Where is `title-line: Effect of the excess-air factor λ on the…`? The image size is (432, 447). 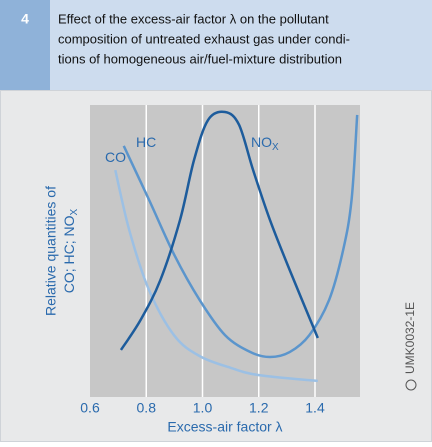
title-line: Effect of the excess-air factor λ on the… is located at coordinates (193, 18).